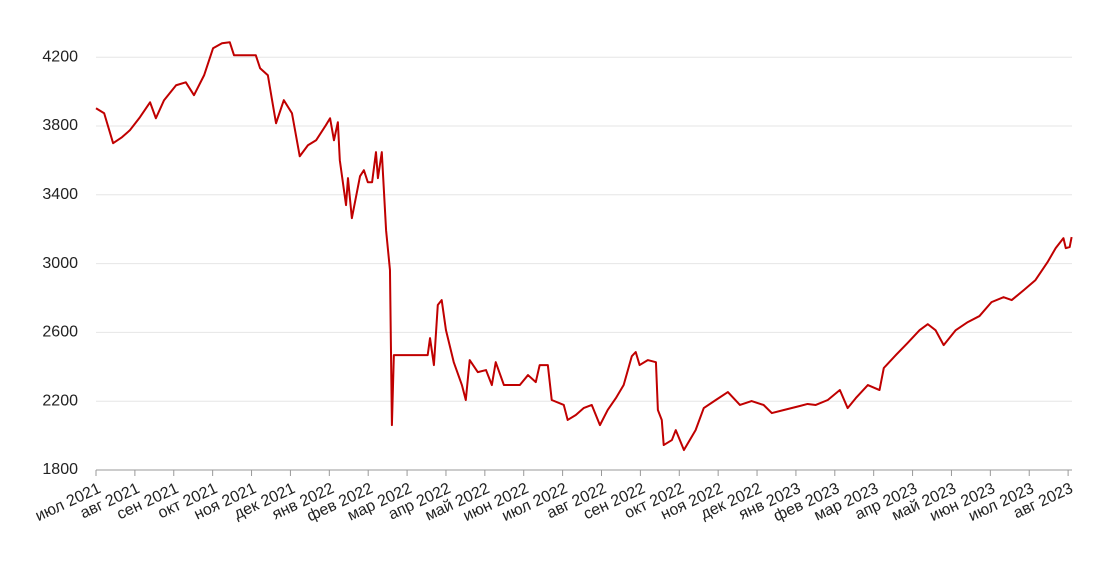 The height and width of the screenshot is (563, 1100). Describe the element at coordinates (60, 125) in the screenshot. I see `y-tick-label: 3800` at that location.